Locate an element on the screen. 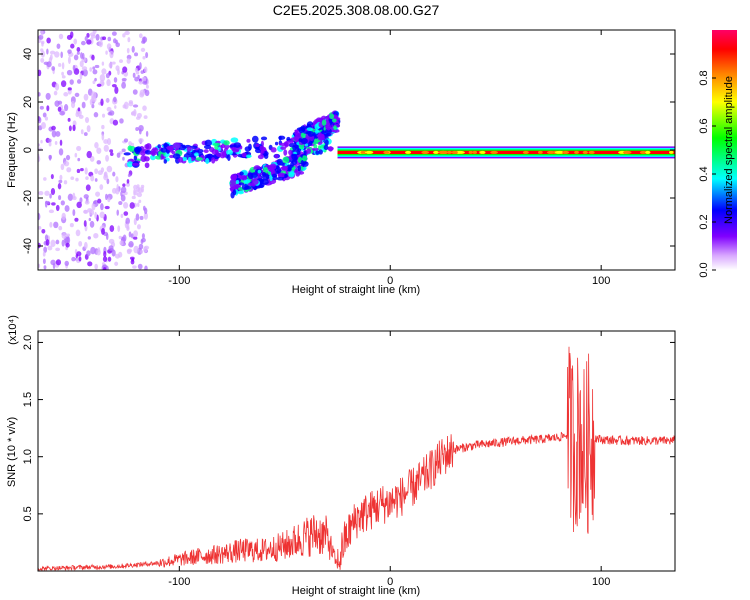  colorbar-tick-label: 0.0 is located at coordinates (704, 269).